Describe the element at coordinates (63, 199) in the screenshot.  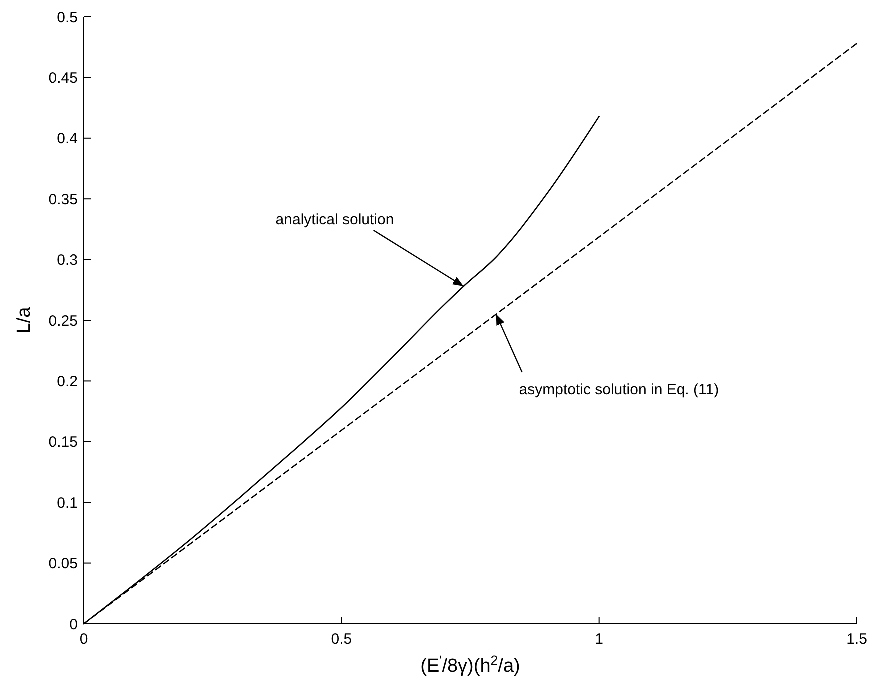
I see `y-tick-label: 0.35` at that location.